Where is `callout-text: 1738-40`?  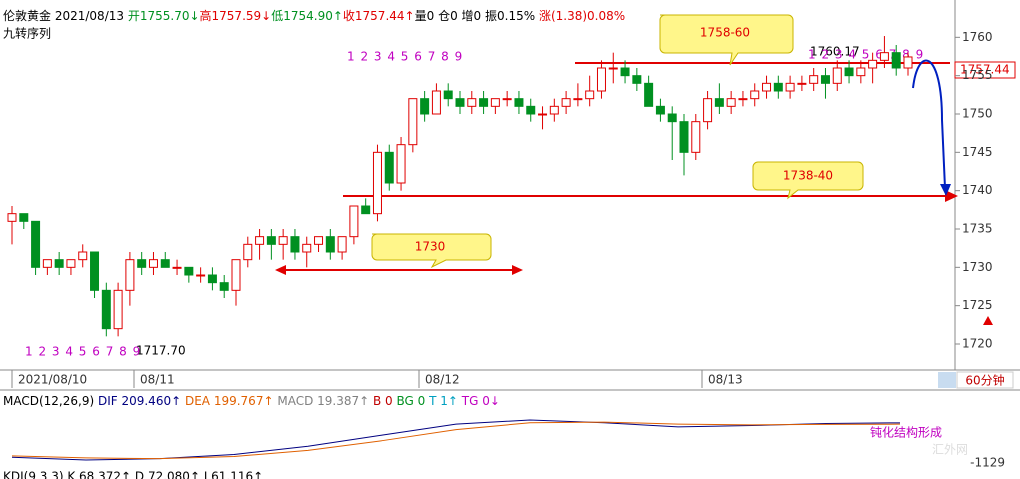
callout-text: 1738-40 is located at coordinates (808, 176).